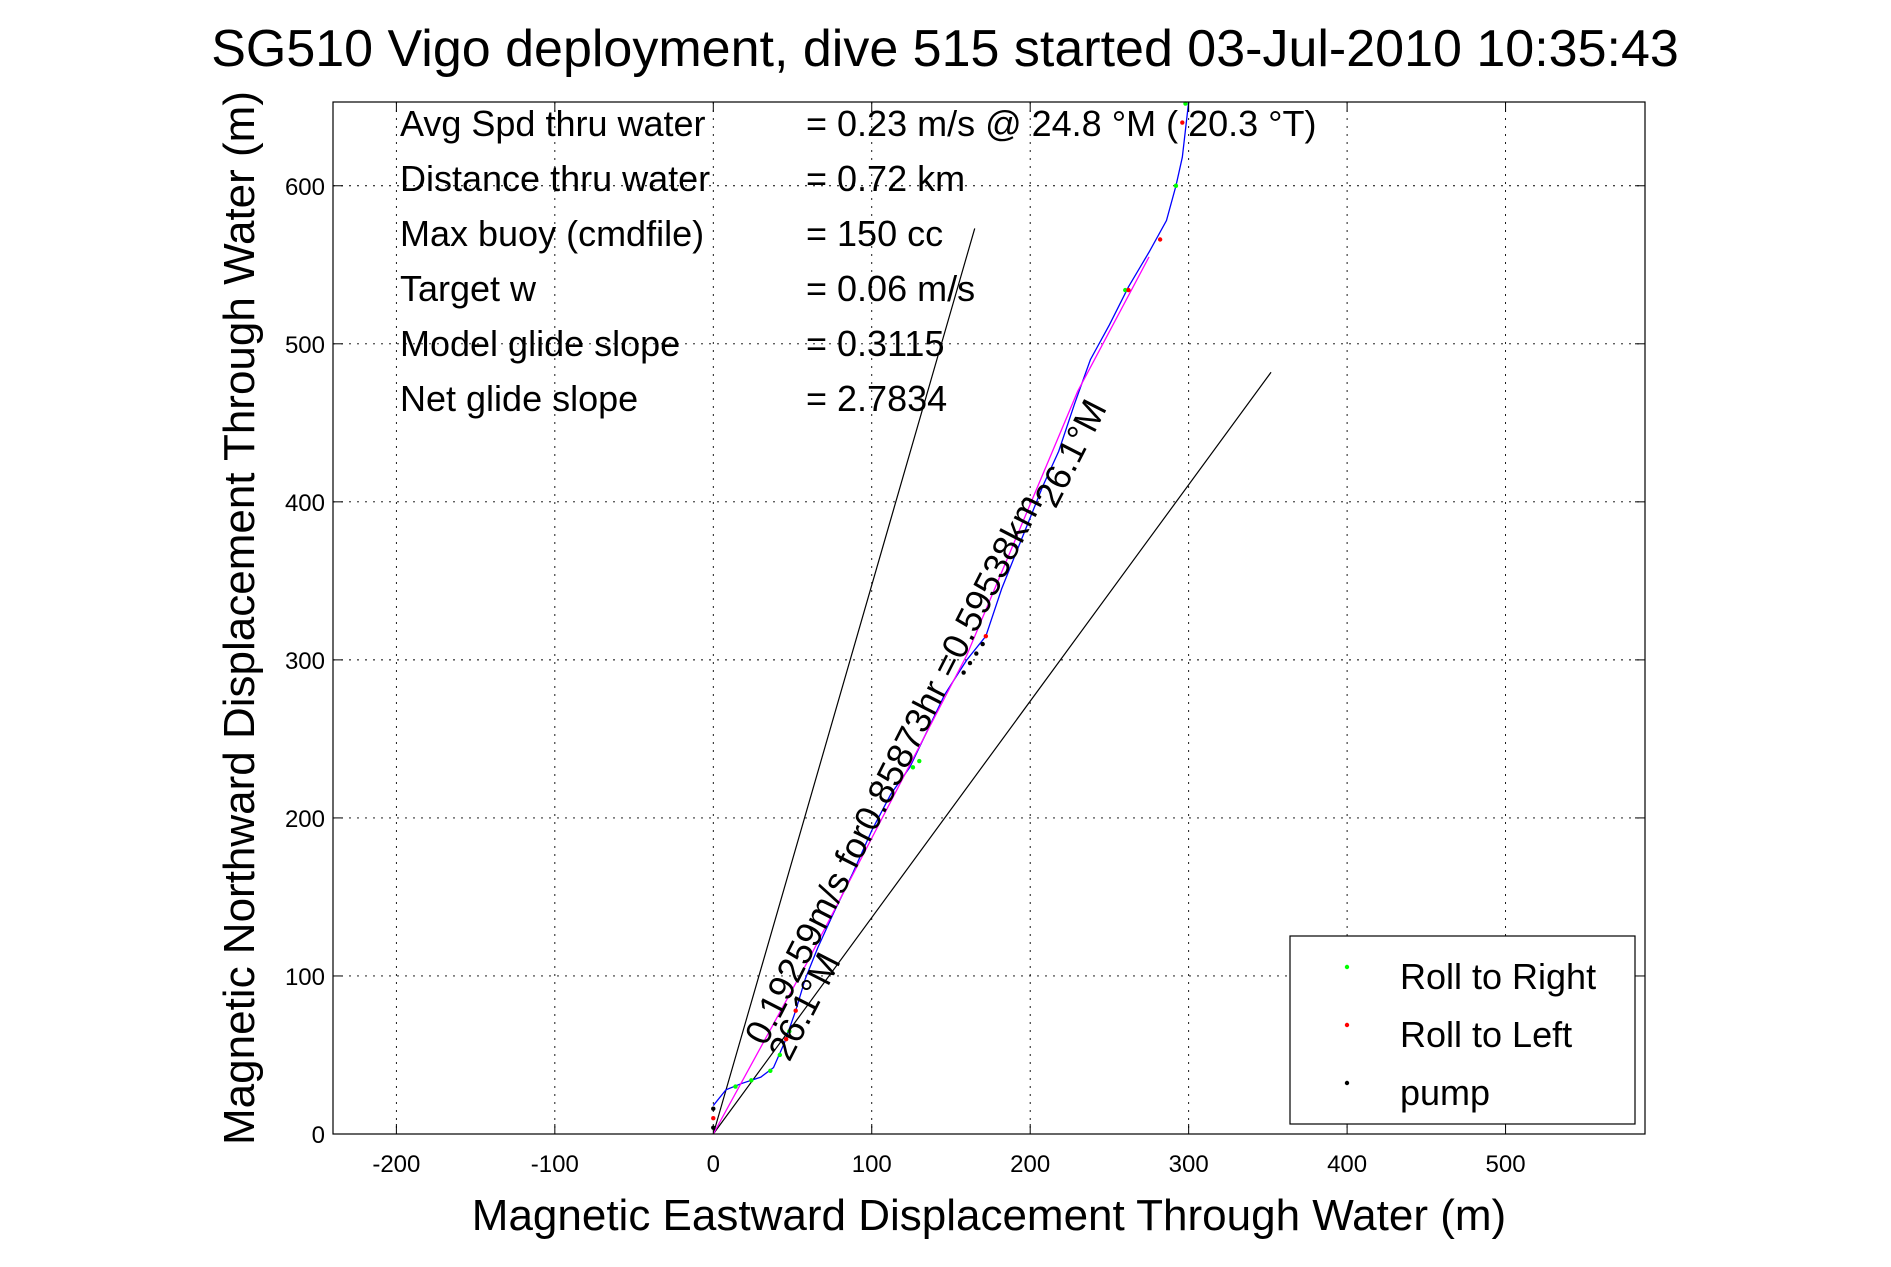  What do you see at coordinates (555, 1164) in the screenshot?
I see `x-tick-label: -100` at bounding box center [555, 1164].